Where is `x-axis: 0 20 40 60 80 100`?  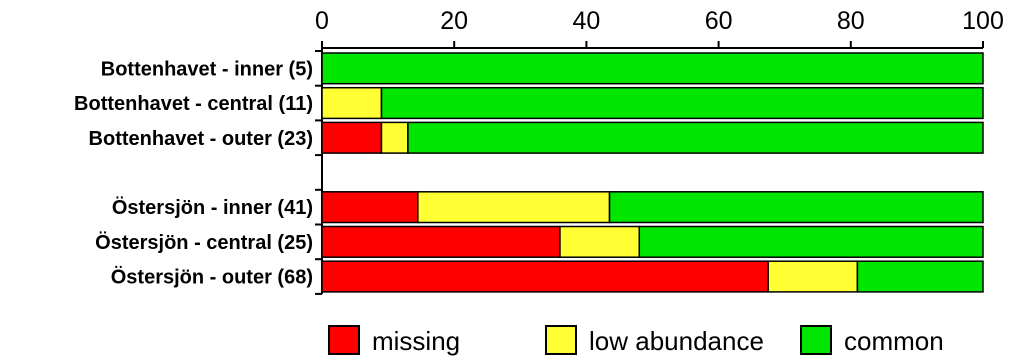
x-axis: 0 20 40 60 80 100 is located at coordinates (659, 28).